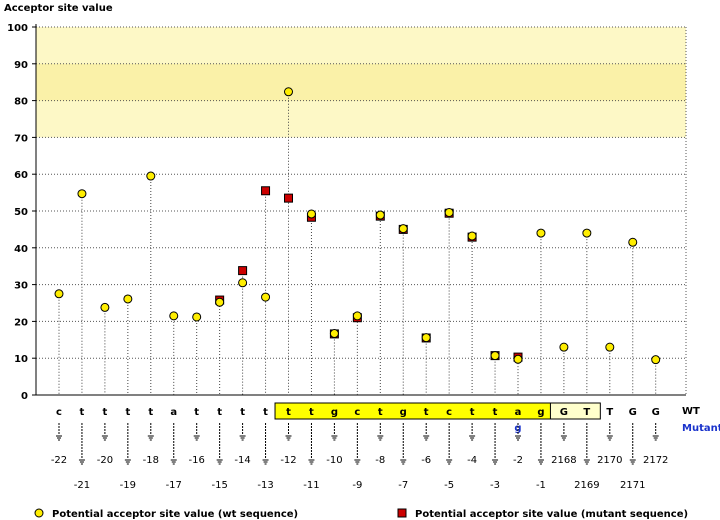  I want to click on position-label: -12, so click(288, 460).